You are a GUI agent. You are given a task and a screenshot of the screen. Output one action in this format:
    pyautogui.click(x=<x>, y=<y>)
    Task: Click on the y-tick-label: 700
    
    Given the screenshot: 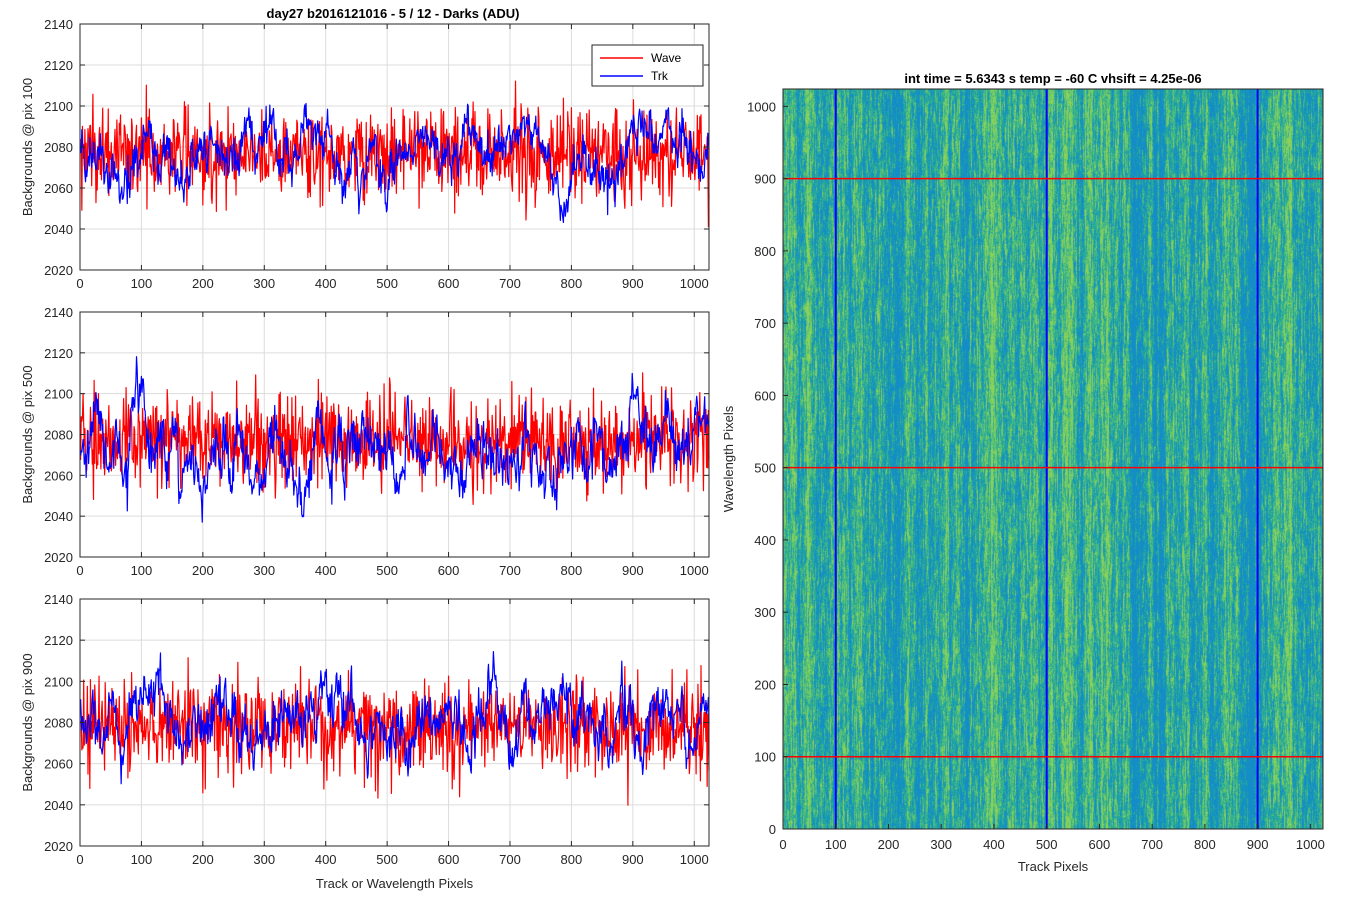 What is the action you would take?
    pyautogui.click(x=765, y=323)
    